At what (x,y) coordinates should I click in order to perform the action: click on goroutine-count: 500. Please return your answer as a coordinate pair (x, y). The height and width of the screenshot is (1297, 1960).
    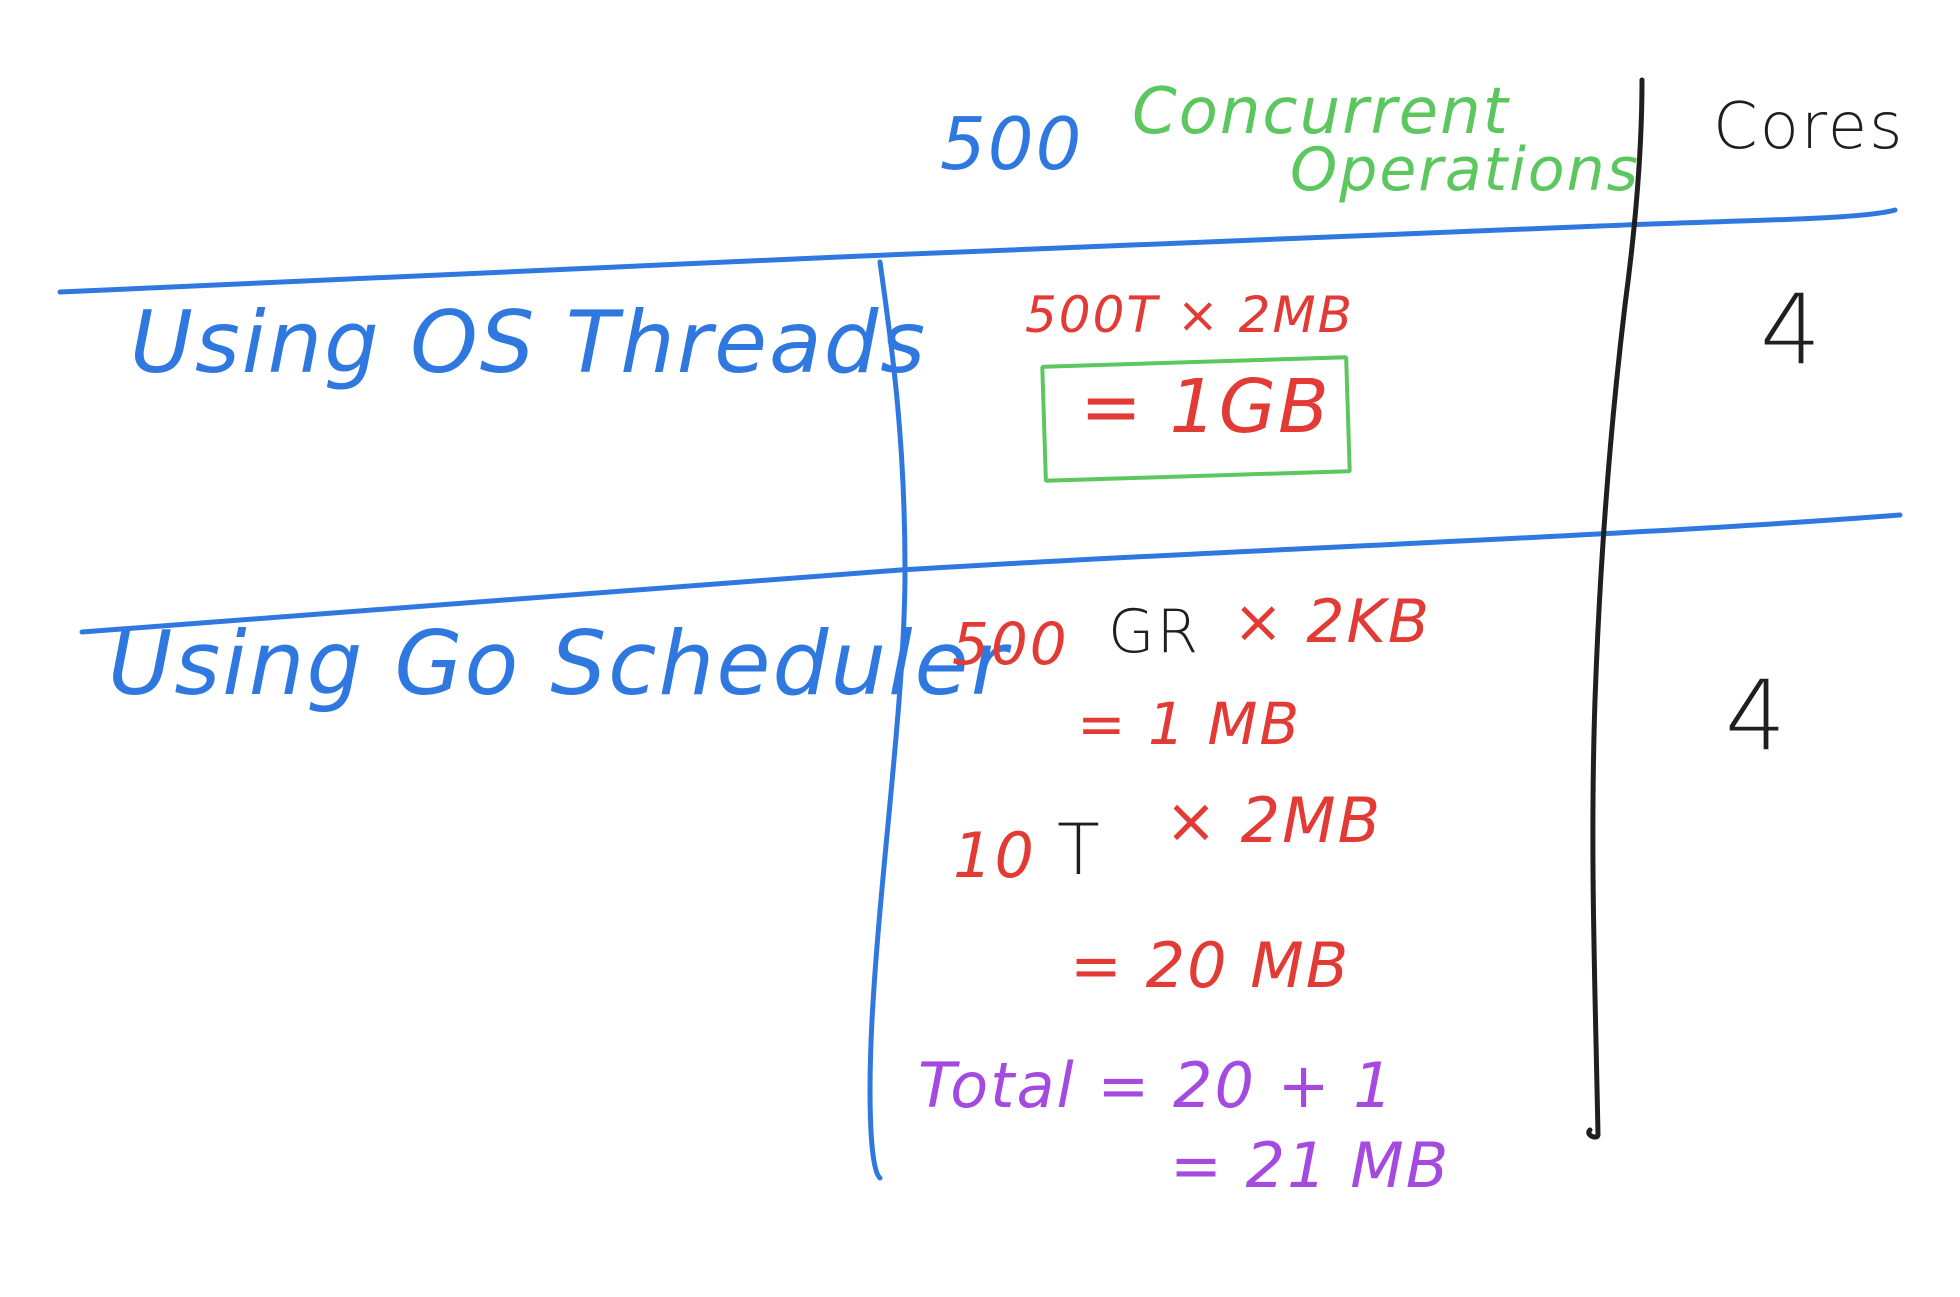
    Looking at the image, I should click on (1010, 644).